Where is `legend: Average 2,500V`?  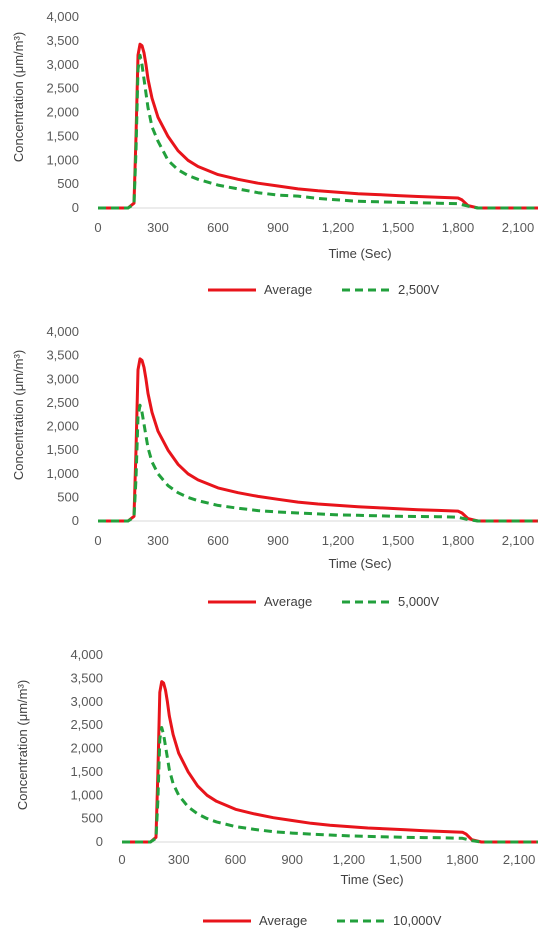
legend: Average 2,500V is located at coordinates (324, 289).